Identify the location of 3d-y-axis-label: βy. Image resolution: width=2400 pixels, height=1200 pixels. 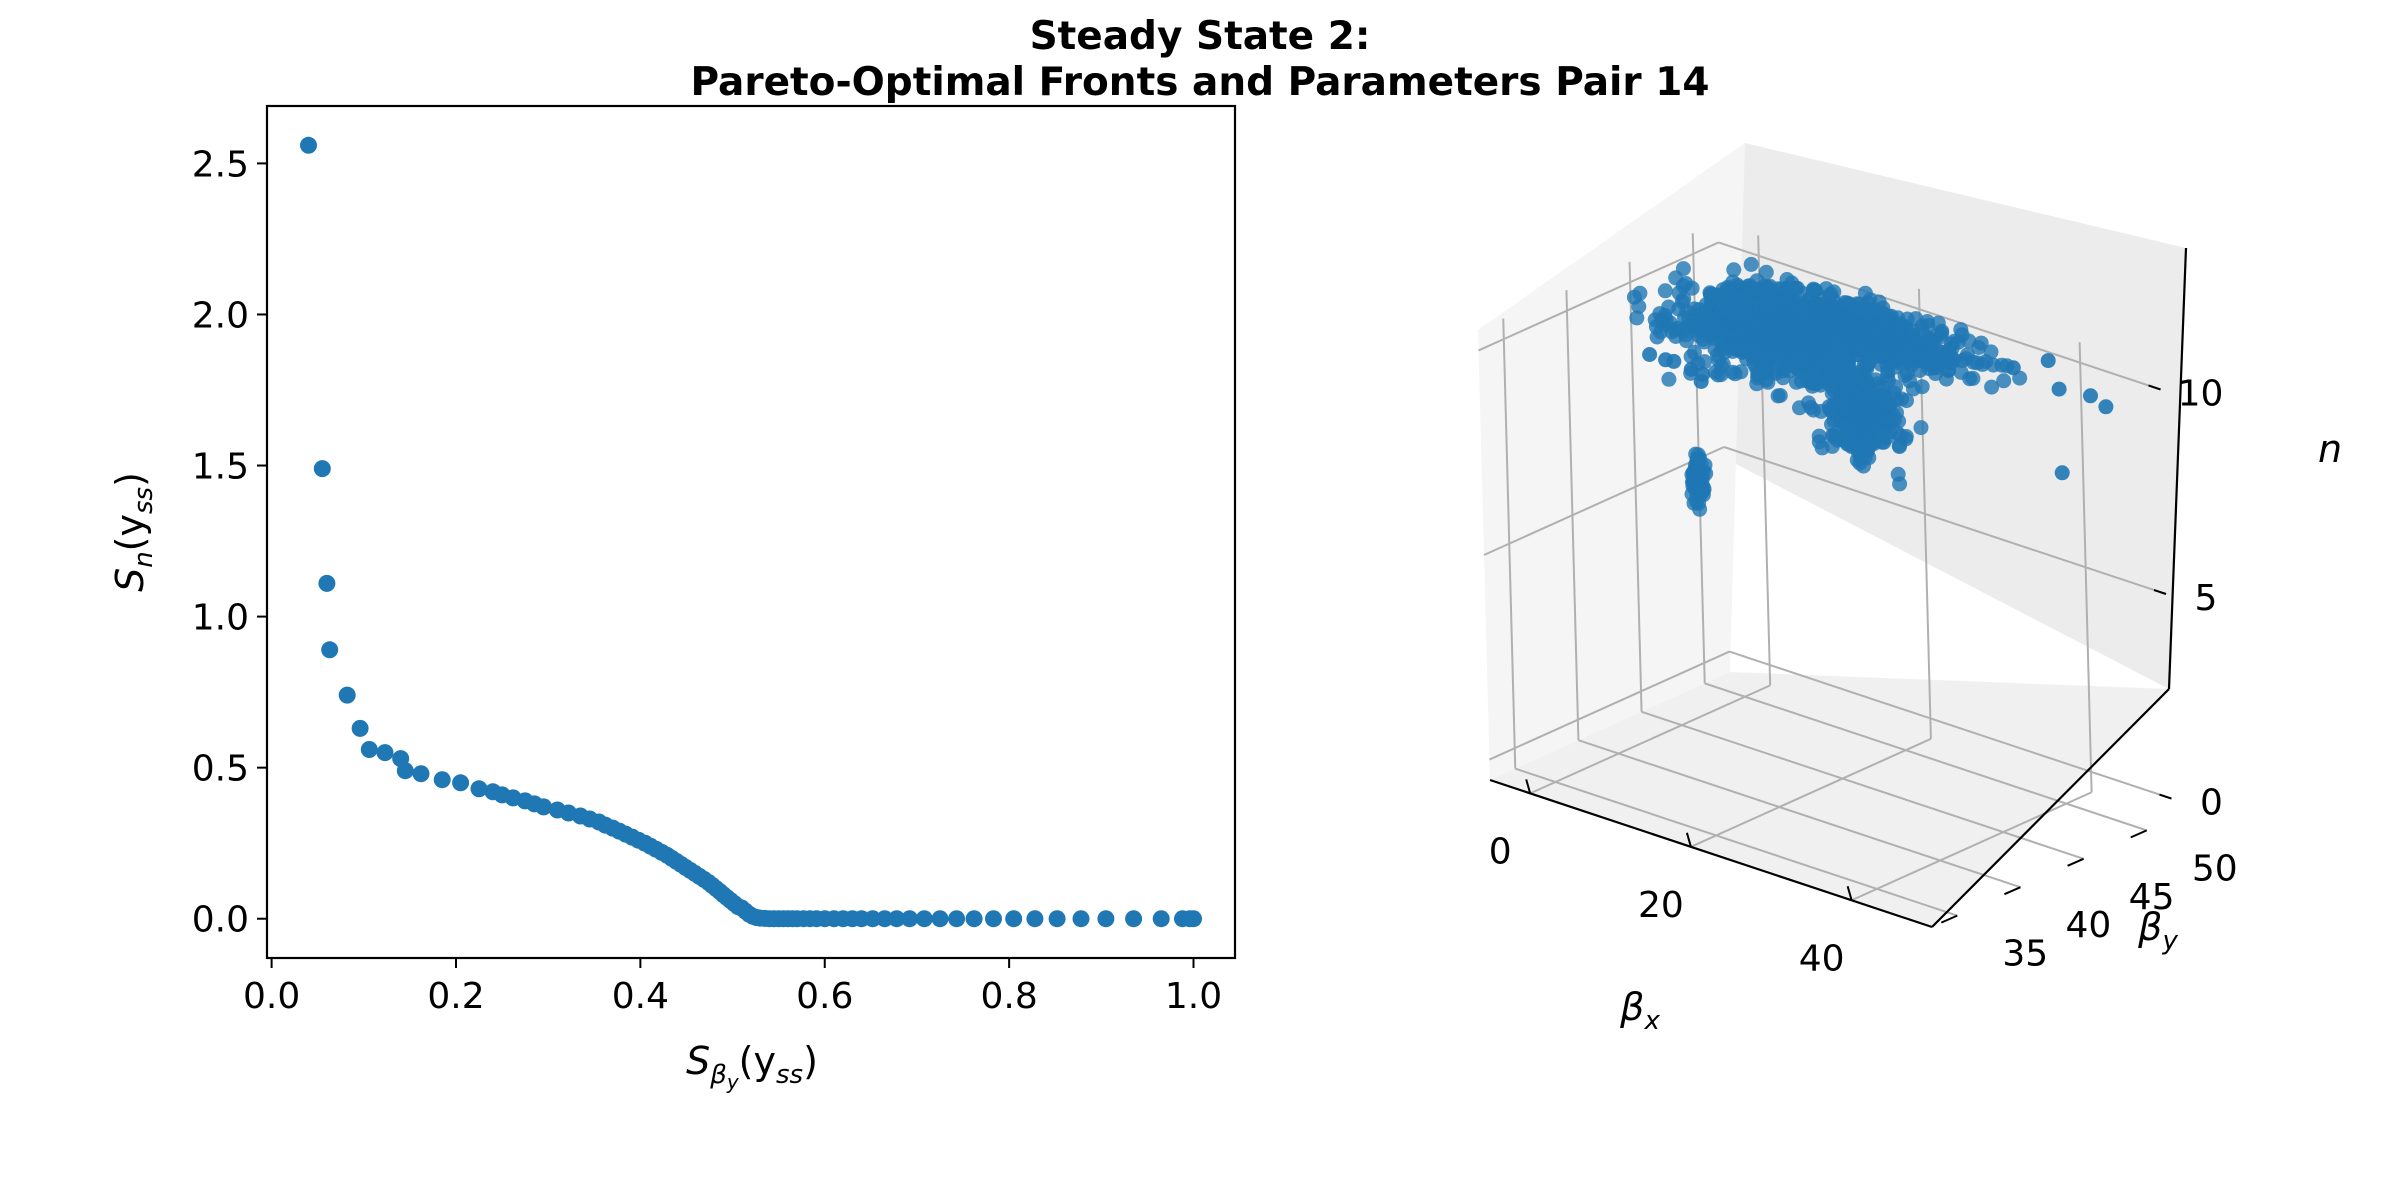
(2157, 930).